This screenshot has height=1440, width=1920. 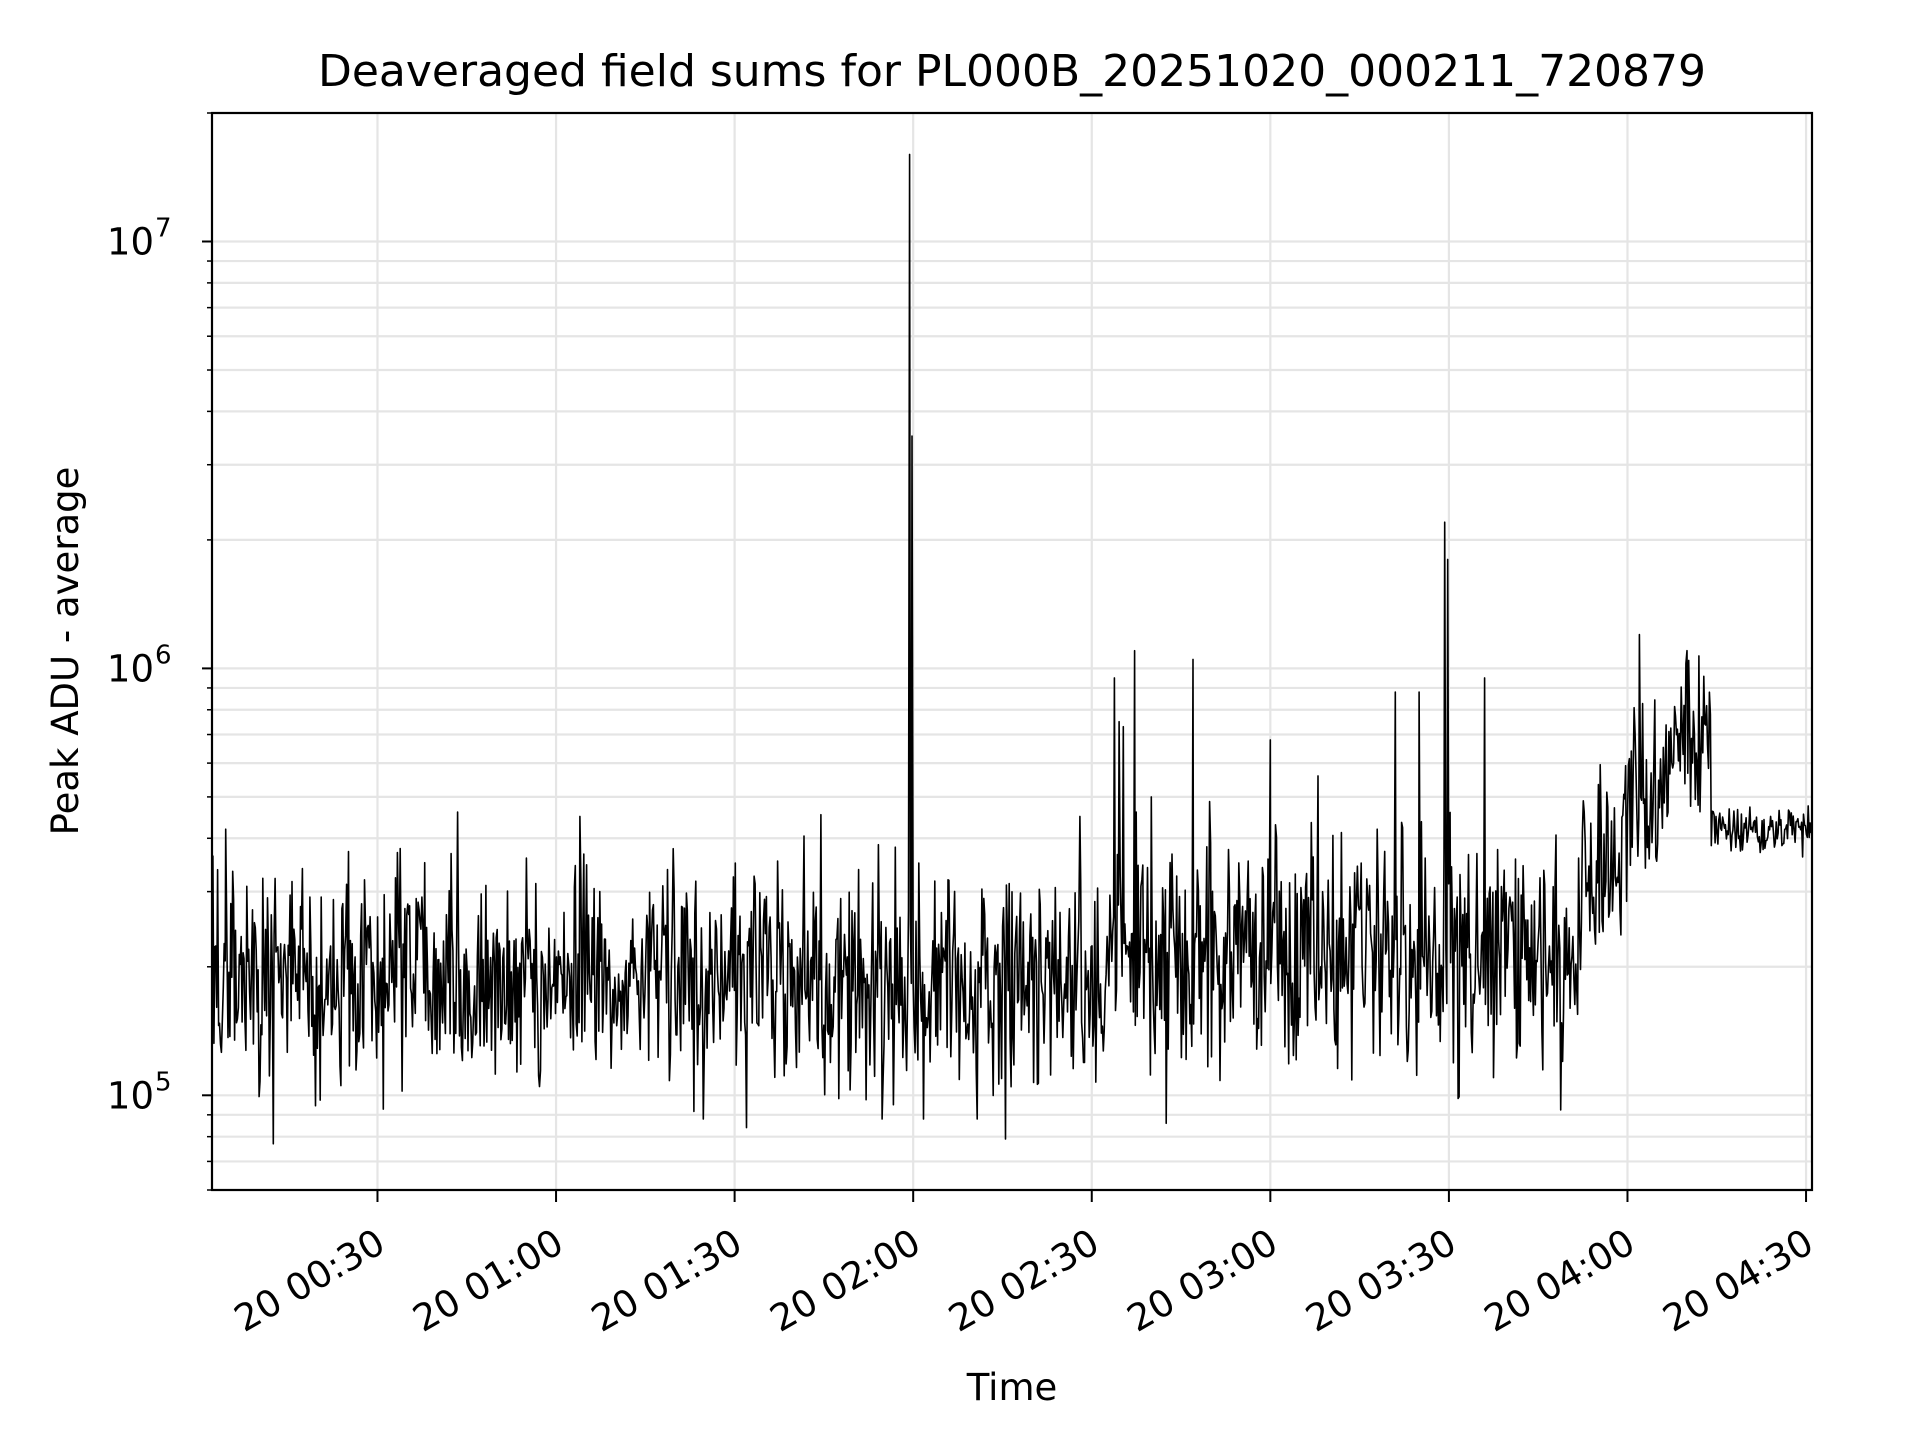 What do you see at coordinates (163, 655) in the screenshot?
I see `y-tick-exponent: 6` at bounding box center [163, 655].